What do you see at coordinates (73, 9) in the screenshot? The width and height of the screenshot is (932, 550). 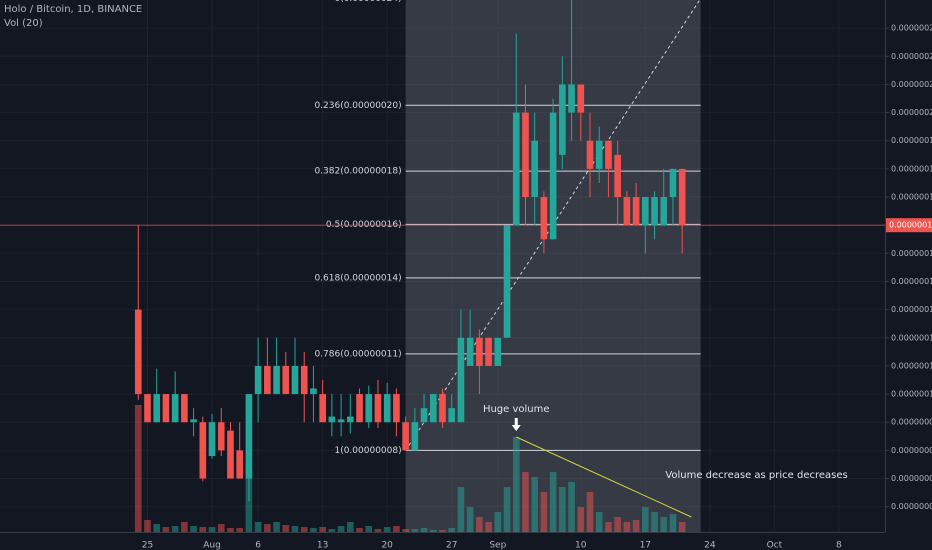 I see `chart-title: Holo / Bitcoin, 1D, BINANCE` at bounding box center [73, 9].